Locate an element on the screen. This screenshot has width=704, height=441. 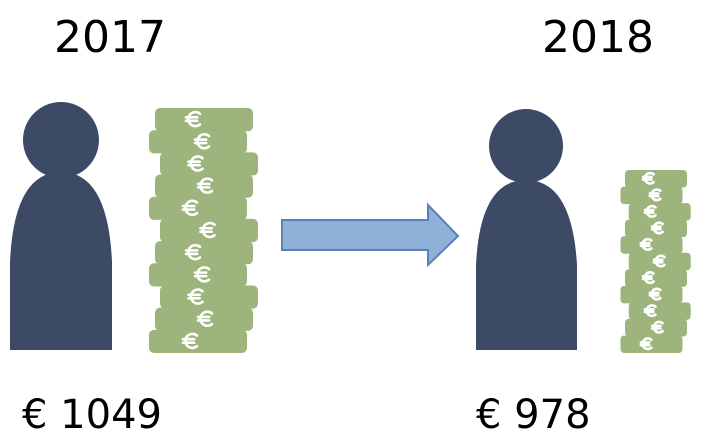
year-label: 2017 is located at coordinates (110, 37).